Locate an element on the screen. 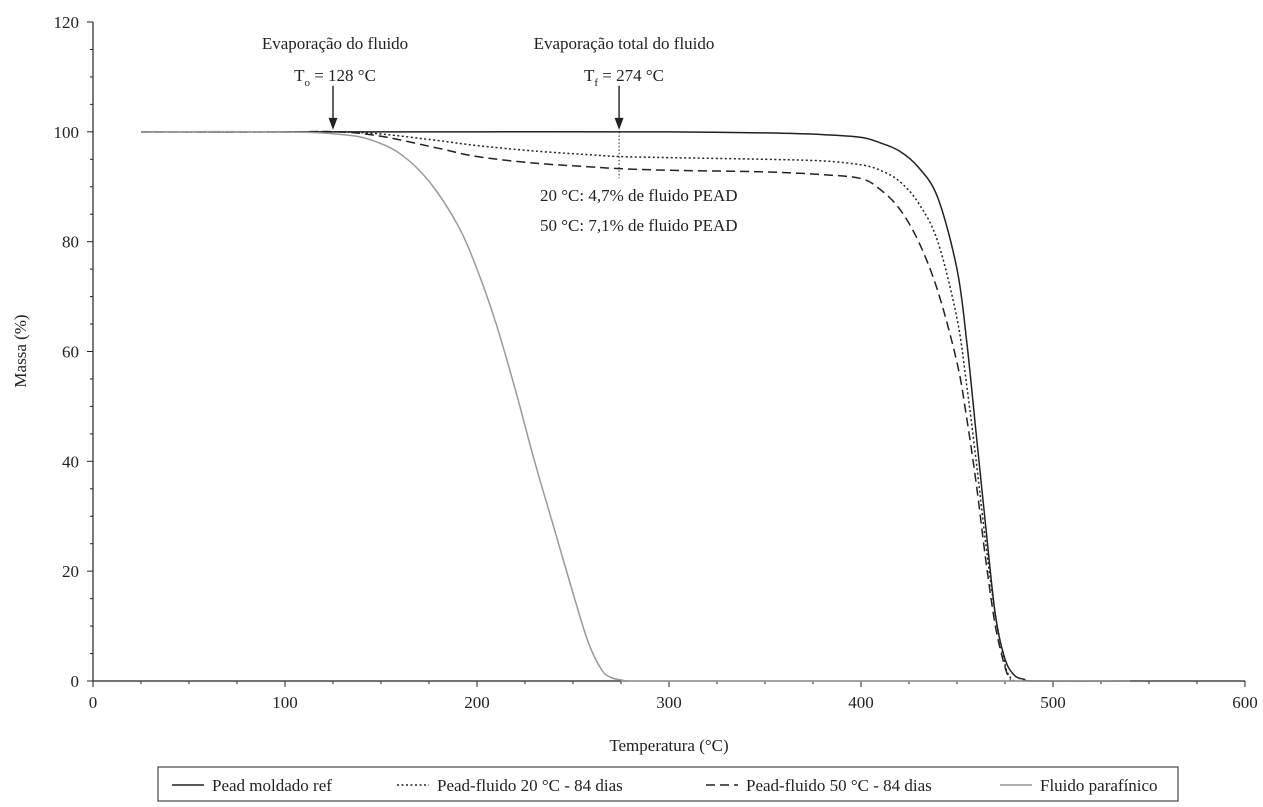 The height and width of the screenshot is (807, 1263). annotation-onset-temp: To = 128 °C is located at coordinates (335, 77).